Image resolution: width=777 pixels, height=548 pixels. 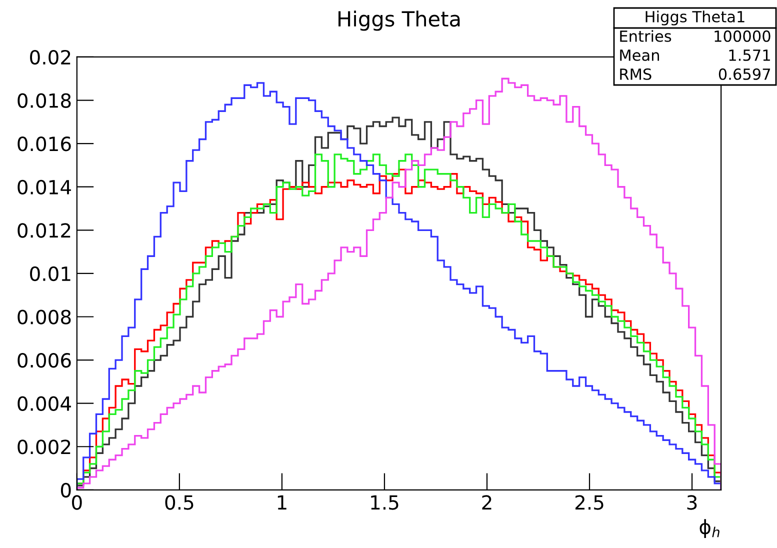 I want to click on text: 100000, so click(x=742, y=36).